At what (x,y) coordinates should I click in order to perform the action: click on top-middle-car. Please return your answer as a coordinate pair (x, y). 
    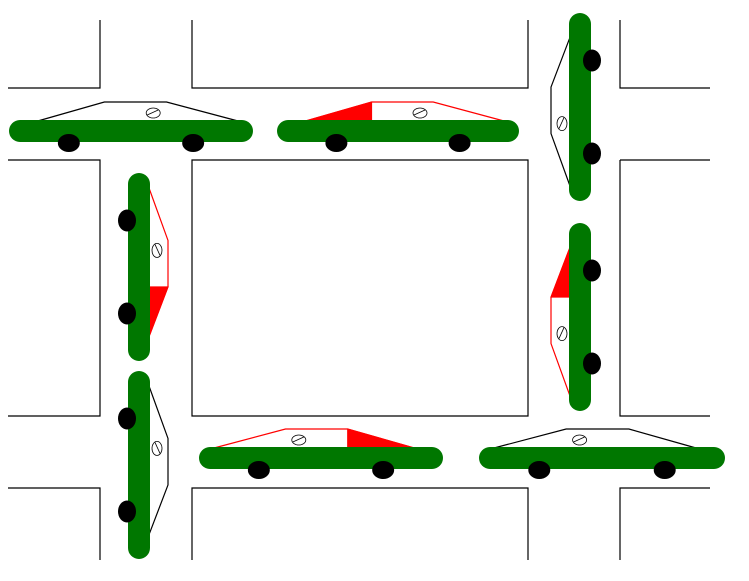
    Looking at the image, I should click on (398, 126).